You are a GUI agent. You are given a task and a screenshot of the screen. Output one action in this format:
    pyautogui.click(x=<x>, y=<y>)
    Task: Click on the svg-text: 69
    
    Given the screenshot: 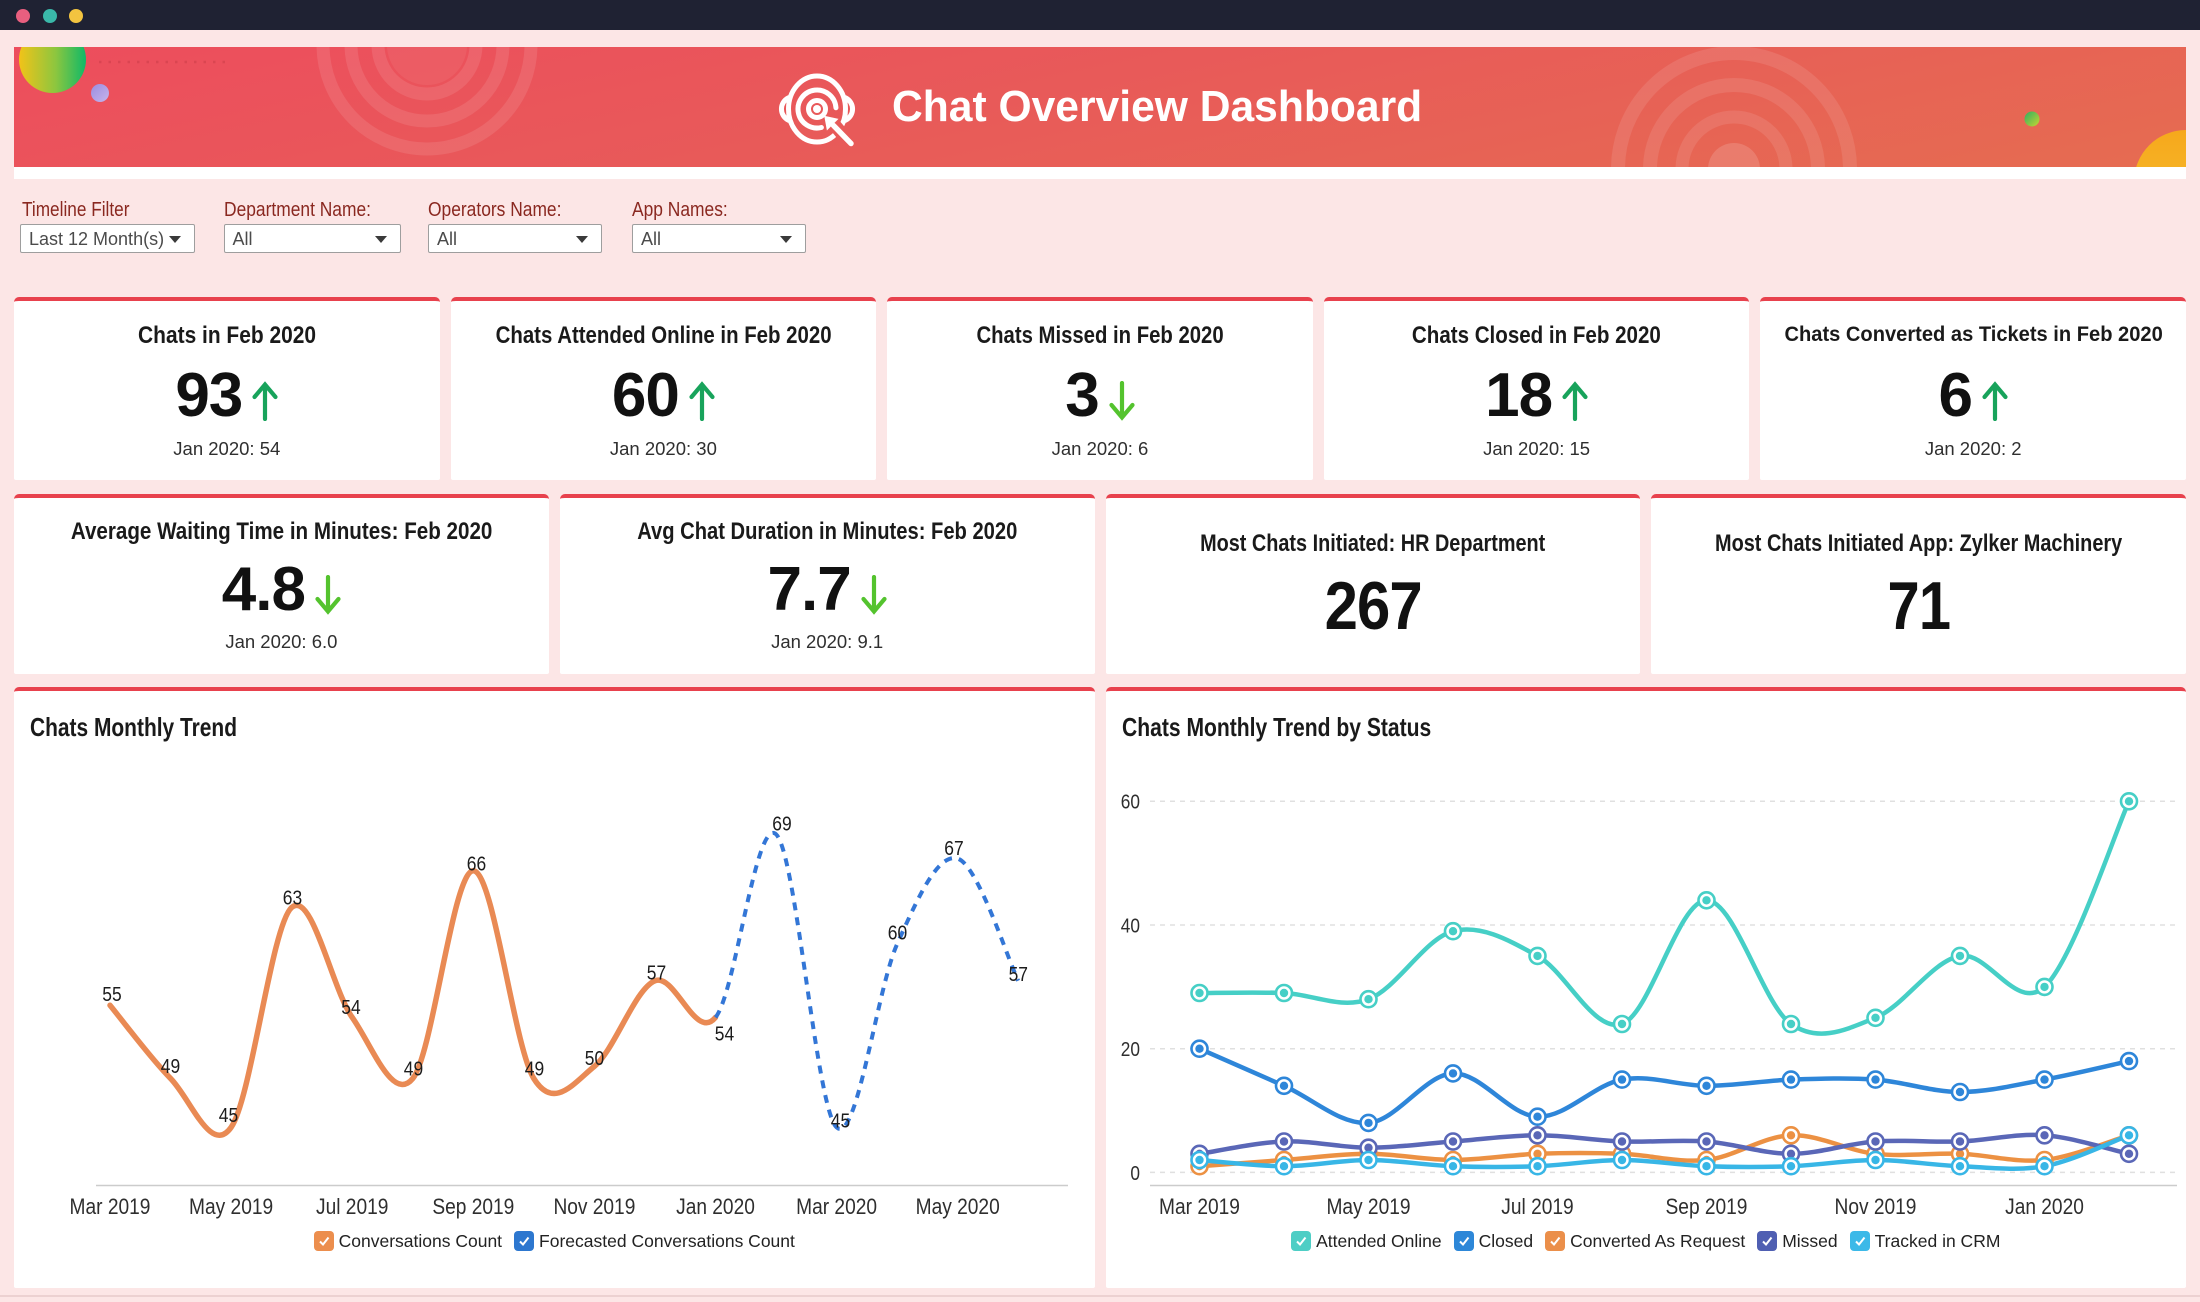 What is the action you would take?
    pyautogui.click(x=781, y=823)
    